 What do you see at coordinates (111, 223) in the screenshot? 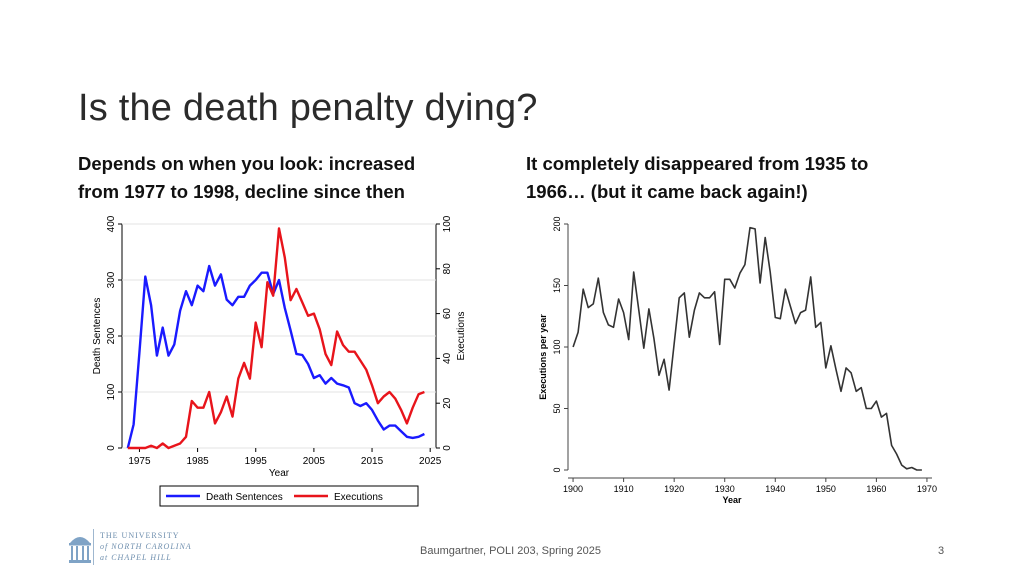
I see `y-tick-label: 400` at bounding box center [111, 223].